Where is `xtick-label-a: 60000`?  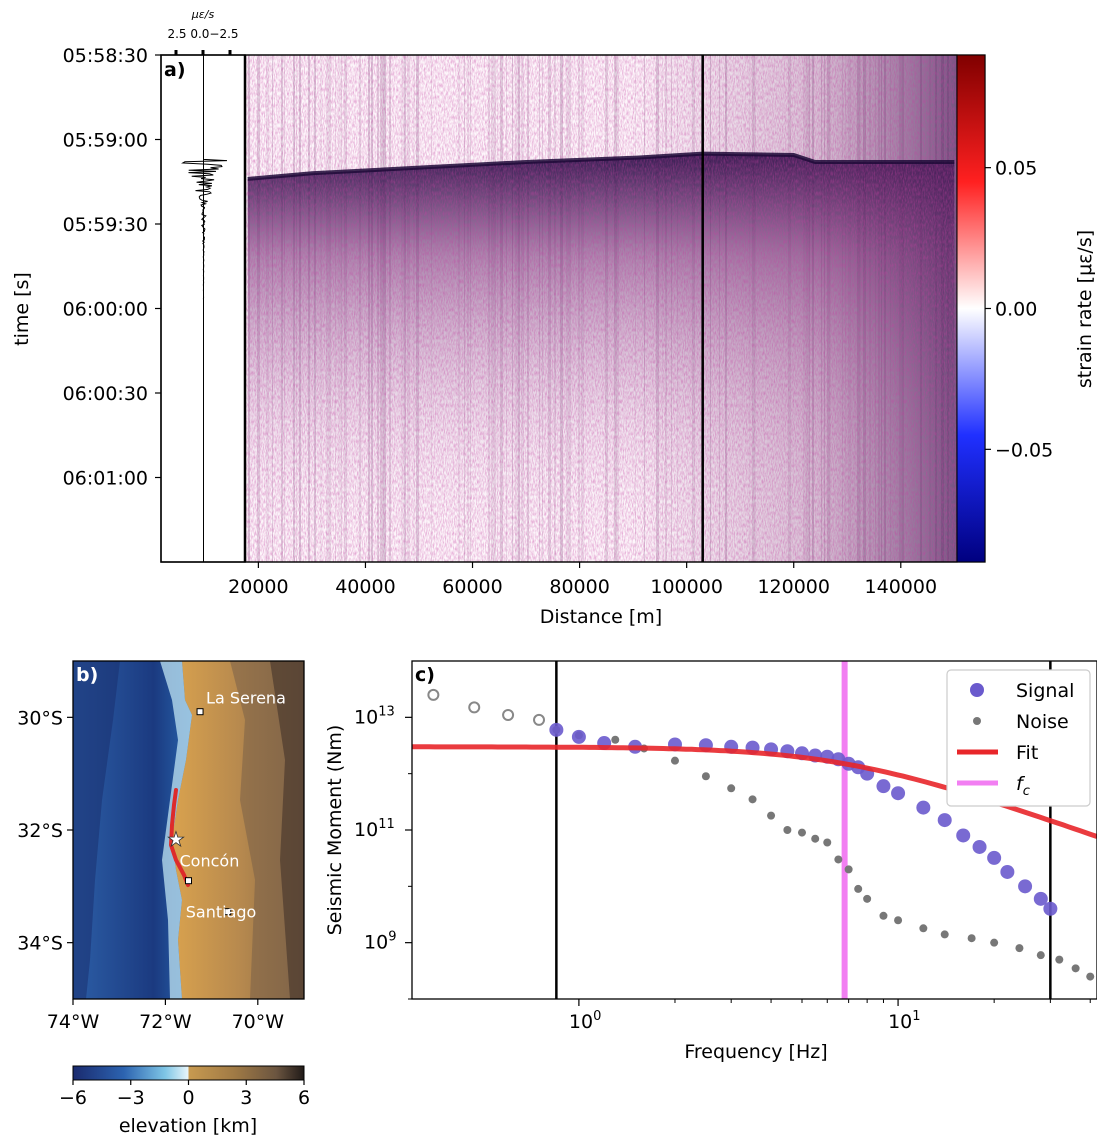 xtick-label-a: 60000 is located at coordinates (472, 587).